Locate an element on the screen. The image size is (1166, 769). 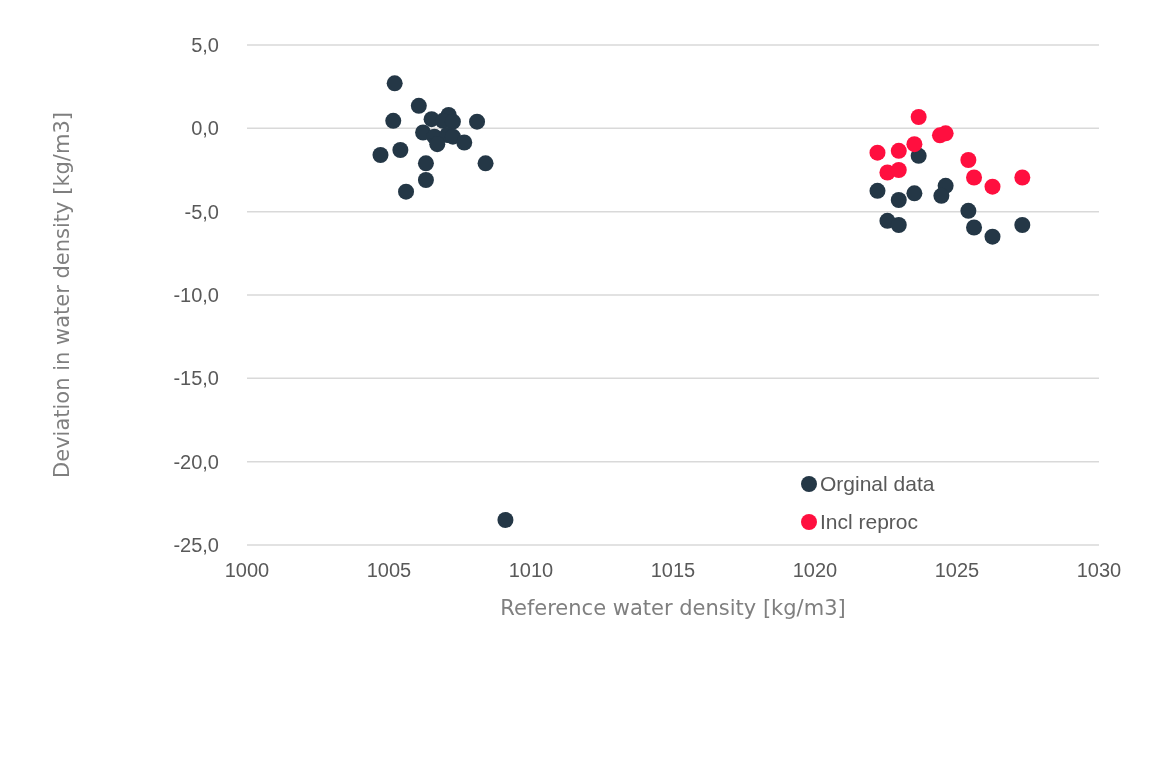
x-tick-label: 1025 is located at coordinates (957, 570).